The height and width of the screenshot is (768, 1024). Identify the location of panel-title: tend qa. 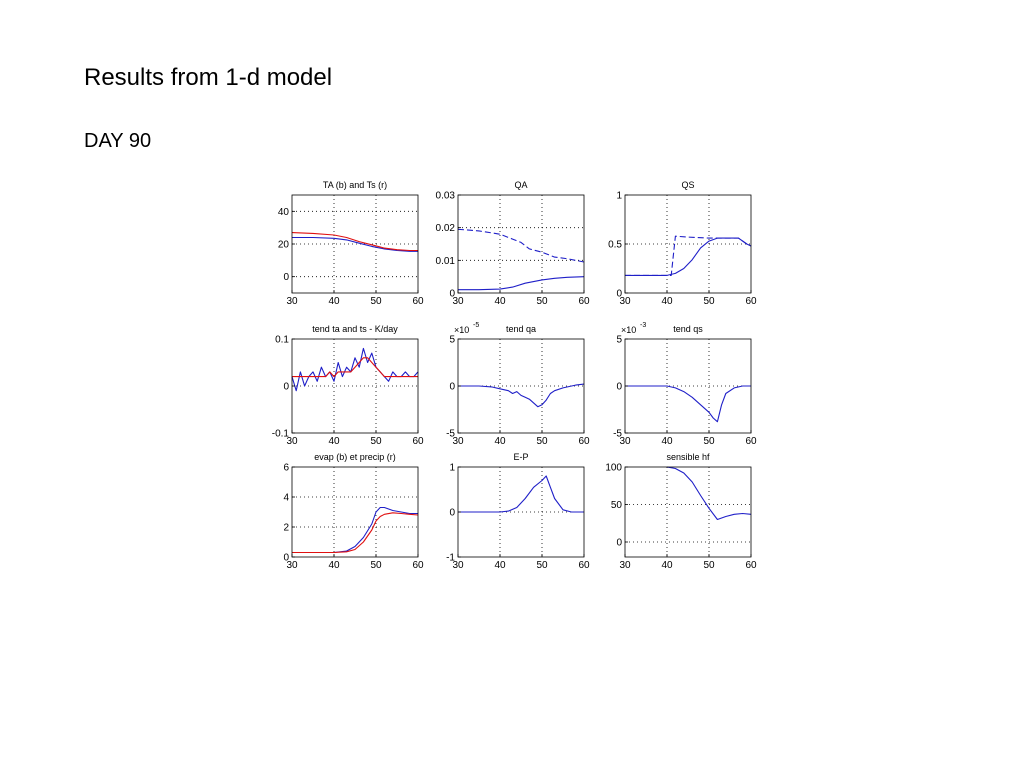
(521, 329).